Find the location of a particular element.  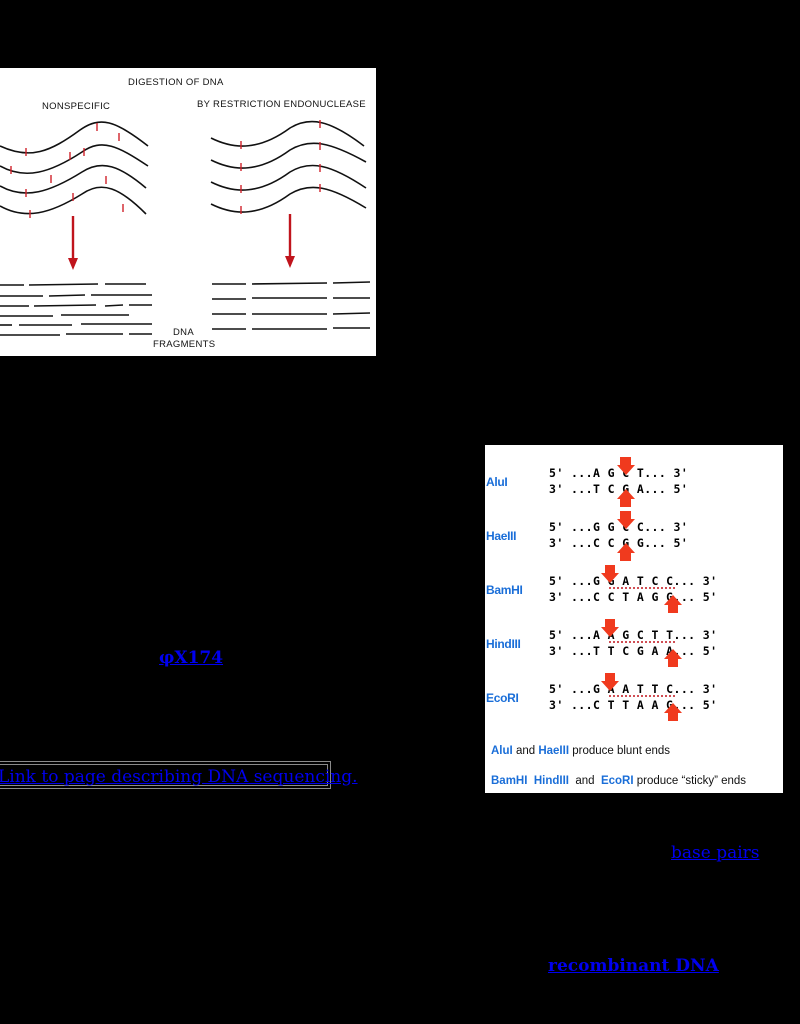

base-pairs-link: base pairs is located at coordinates (715, 853).